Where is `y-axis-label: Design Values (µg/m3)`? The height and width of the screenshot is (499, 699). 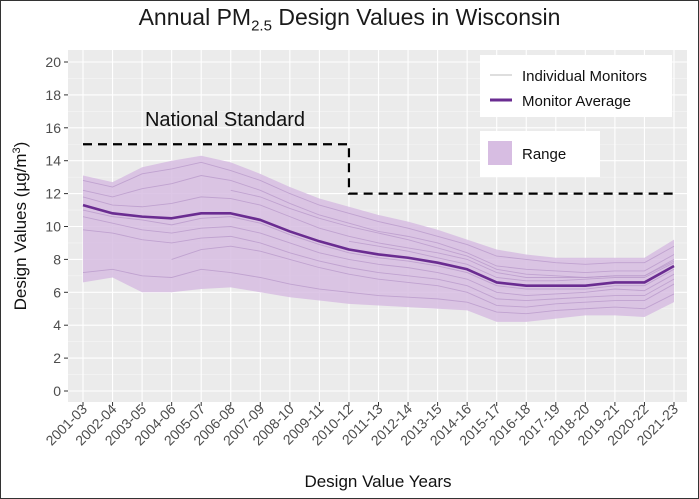
y-axis-label: Design Values (µg/m3) is located at coordinates (20, 226).